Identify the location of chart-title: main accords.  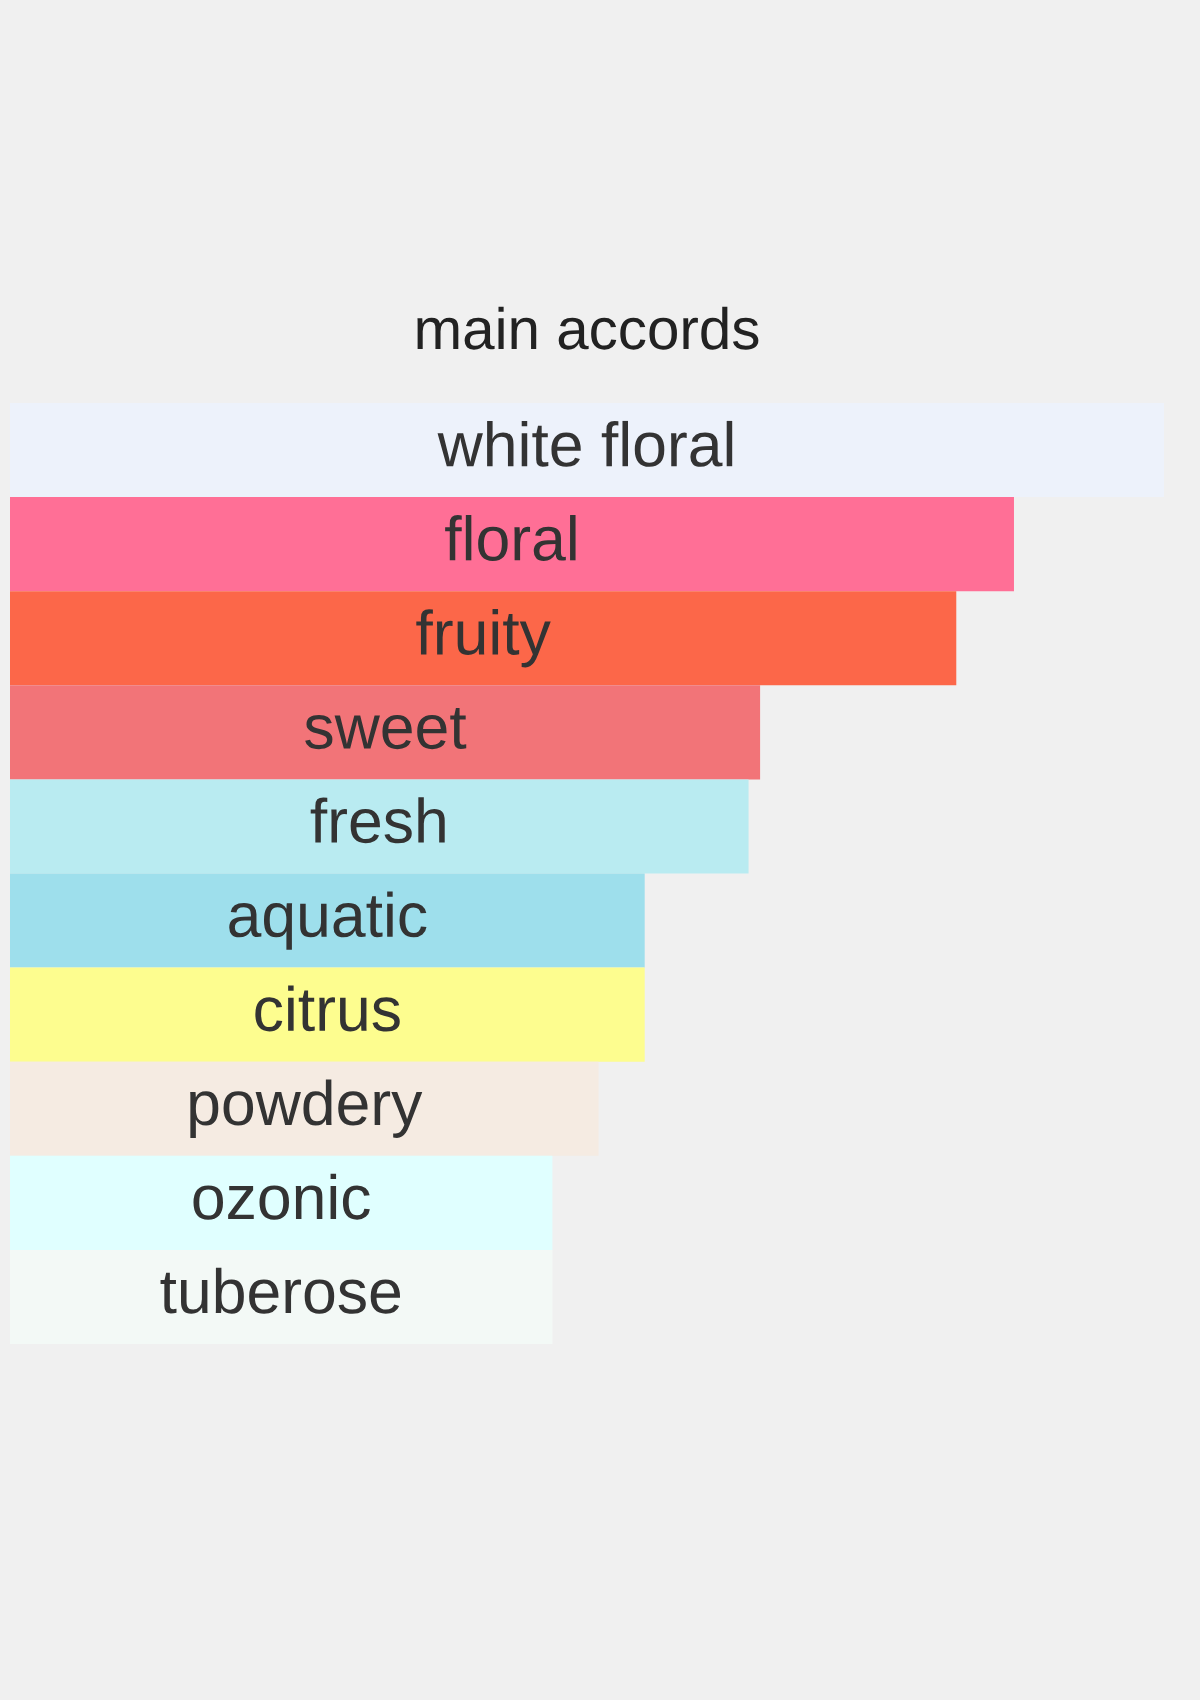
(588, 328).